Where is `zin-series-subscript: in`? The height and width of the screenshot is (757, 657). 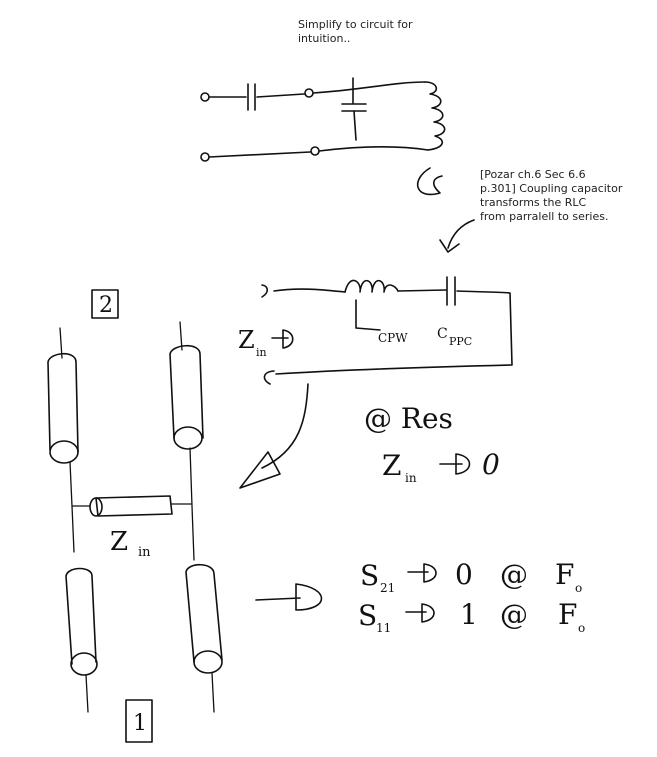 zin-series-subscript: in is located at coordinates (261, 352).